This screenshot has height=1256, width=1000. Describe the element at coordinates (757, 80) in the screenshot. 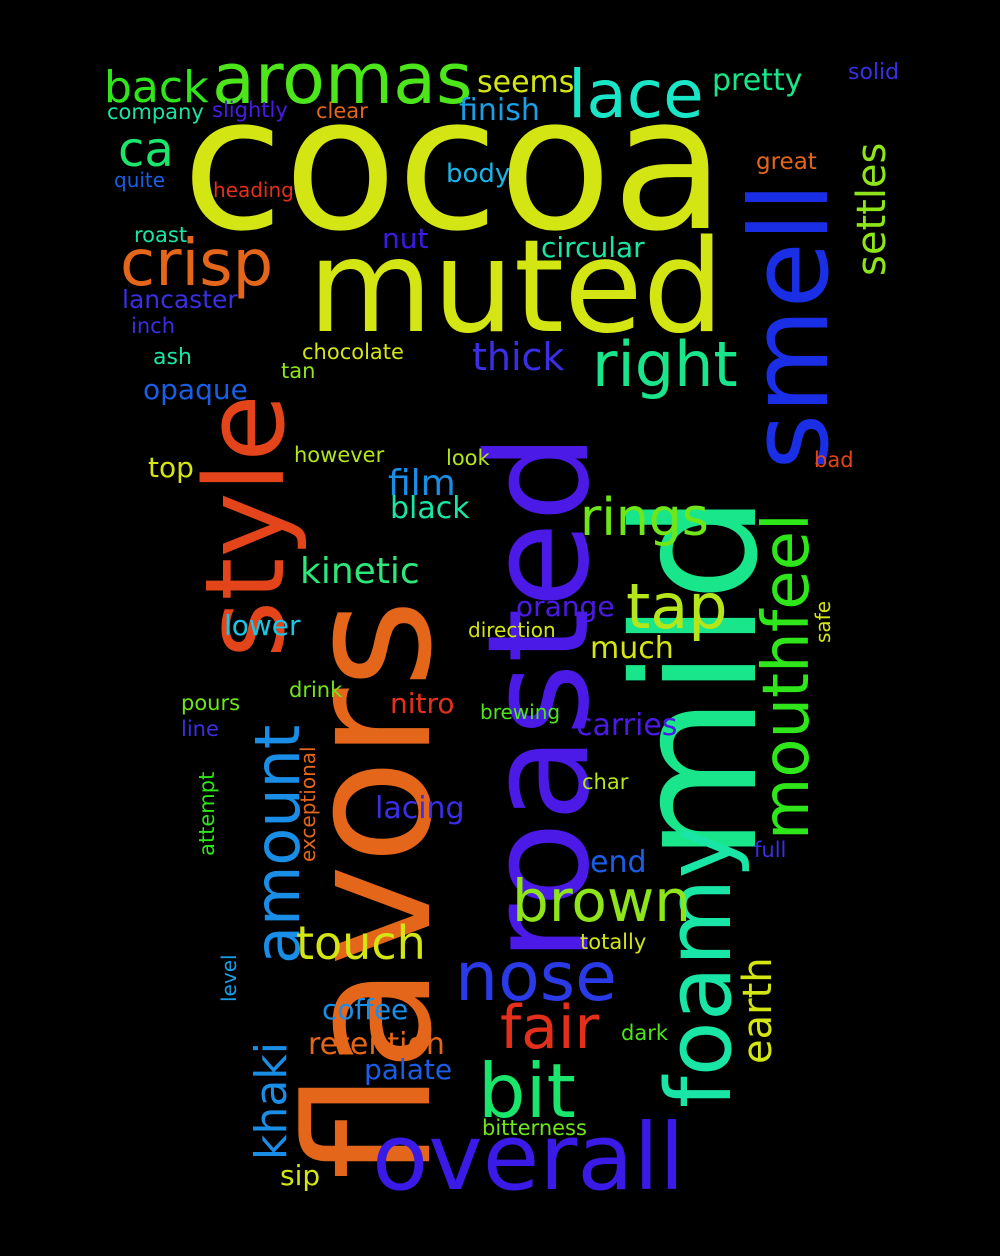

I see `word-pretty: pretty` at that location.